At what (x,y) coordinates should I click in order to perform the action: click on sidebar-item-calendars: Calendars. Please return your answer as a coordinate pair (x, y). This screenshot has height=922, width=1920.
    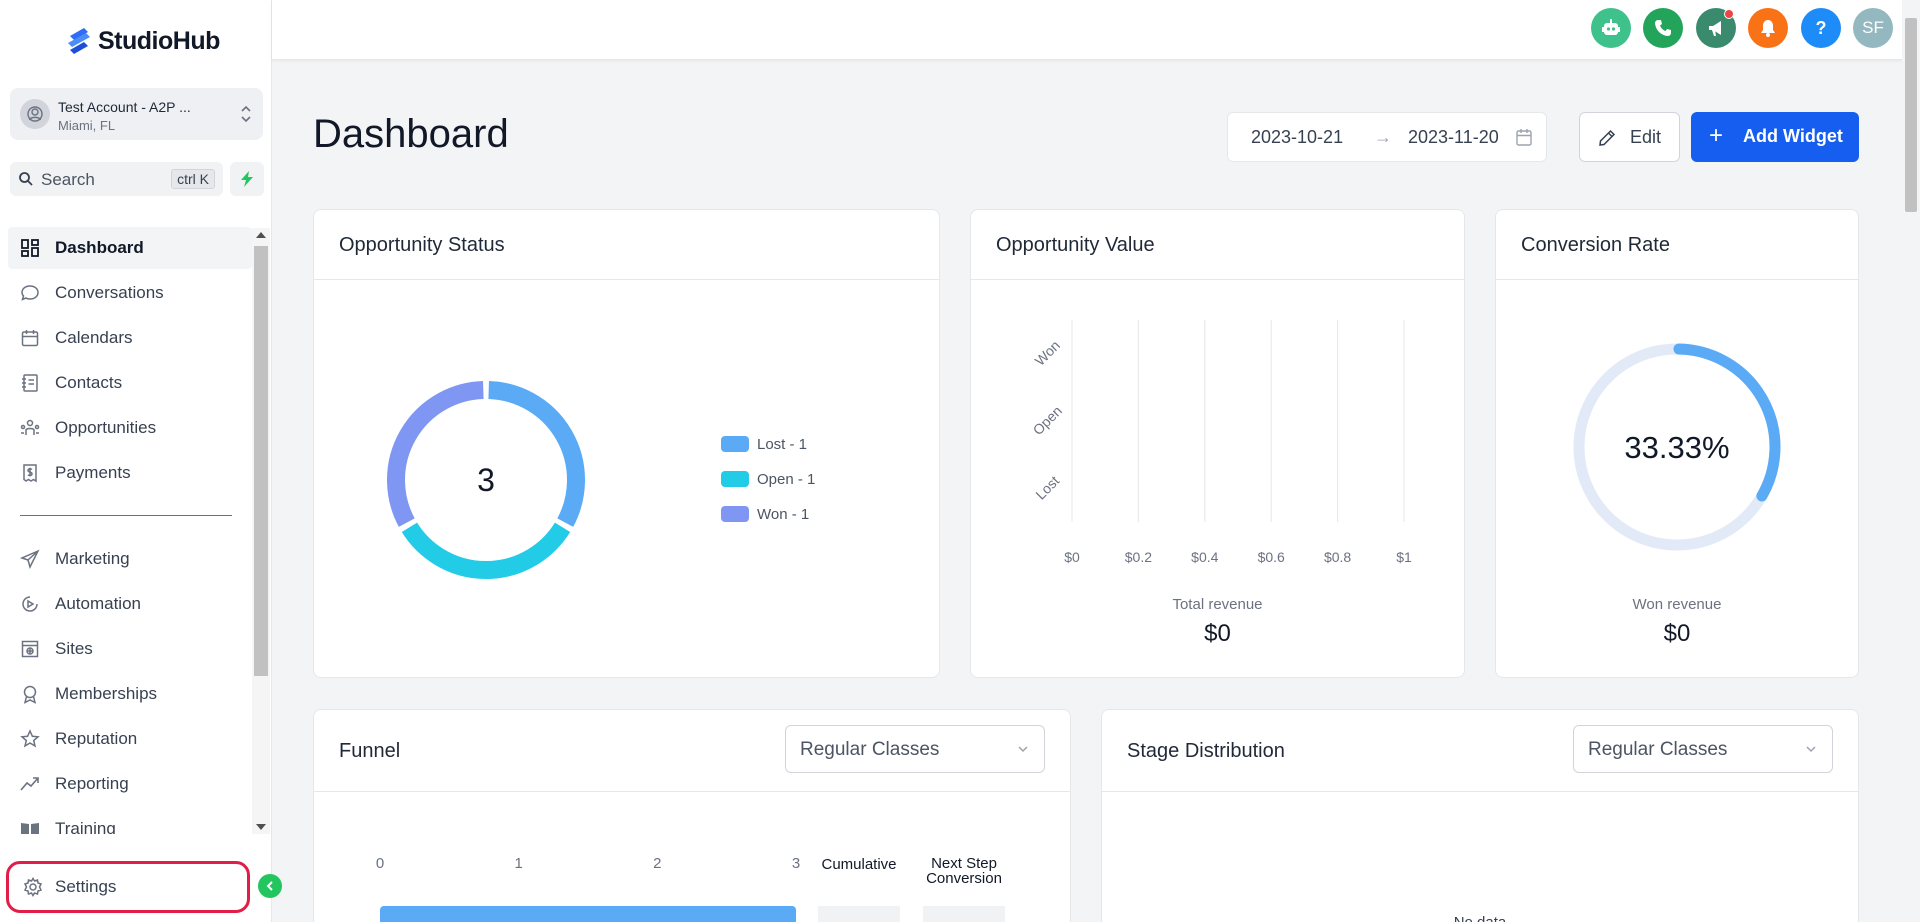
    Looking at the image, I should click on (130, 338).